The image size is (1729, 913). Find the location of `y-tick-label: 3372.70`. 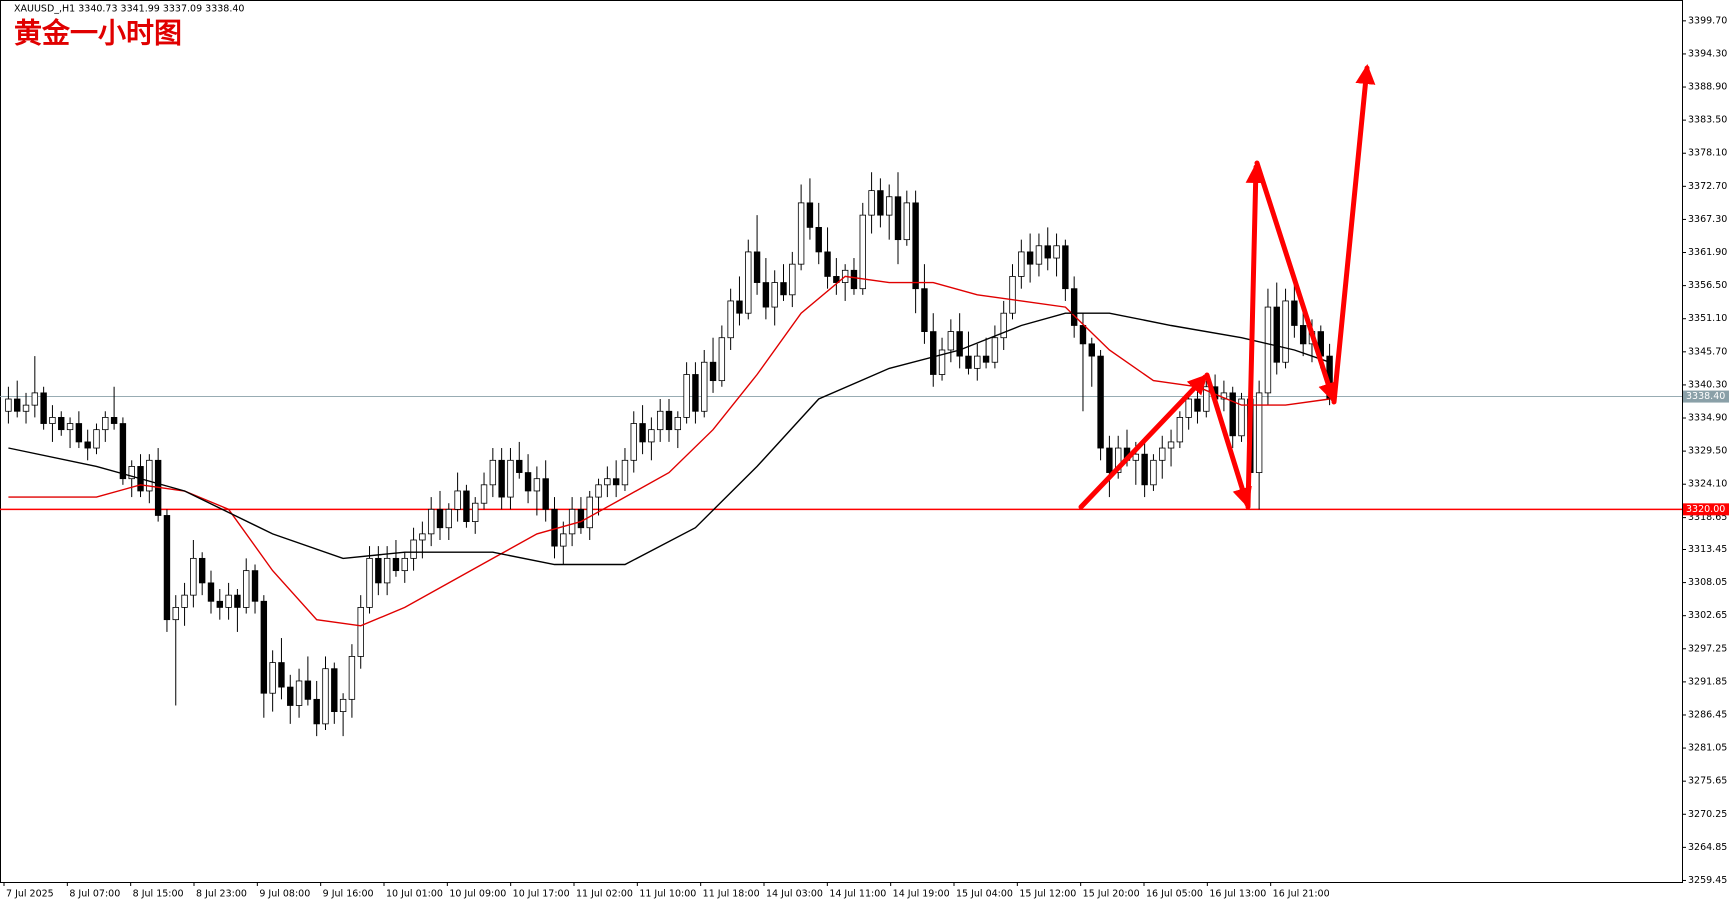

y-tick-label: 3372.70 is located at coordinates (1707, 186).